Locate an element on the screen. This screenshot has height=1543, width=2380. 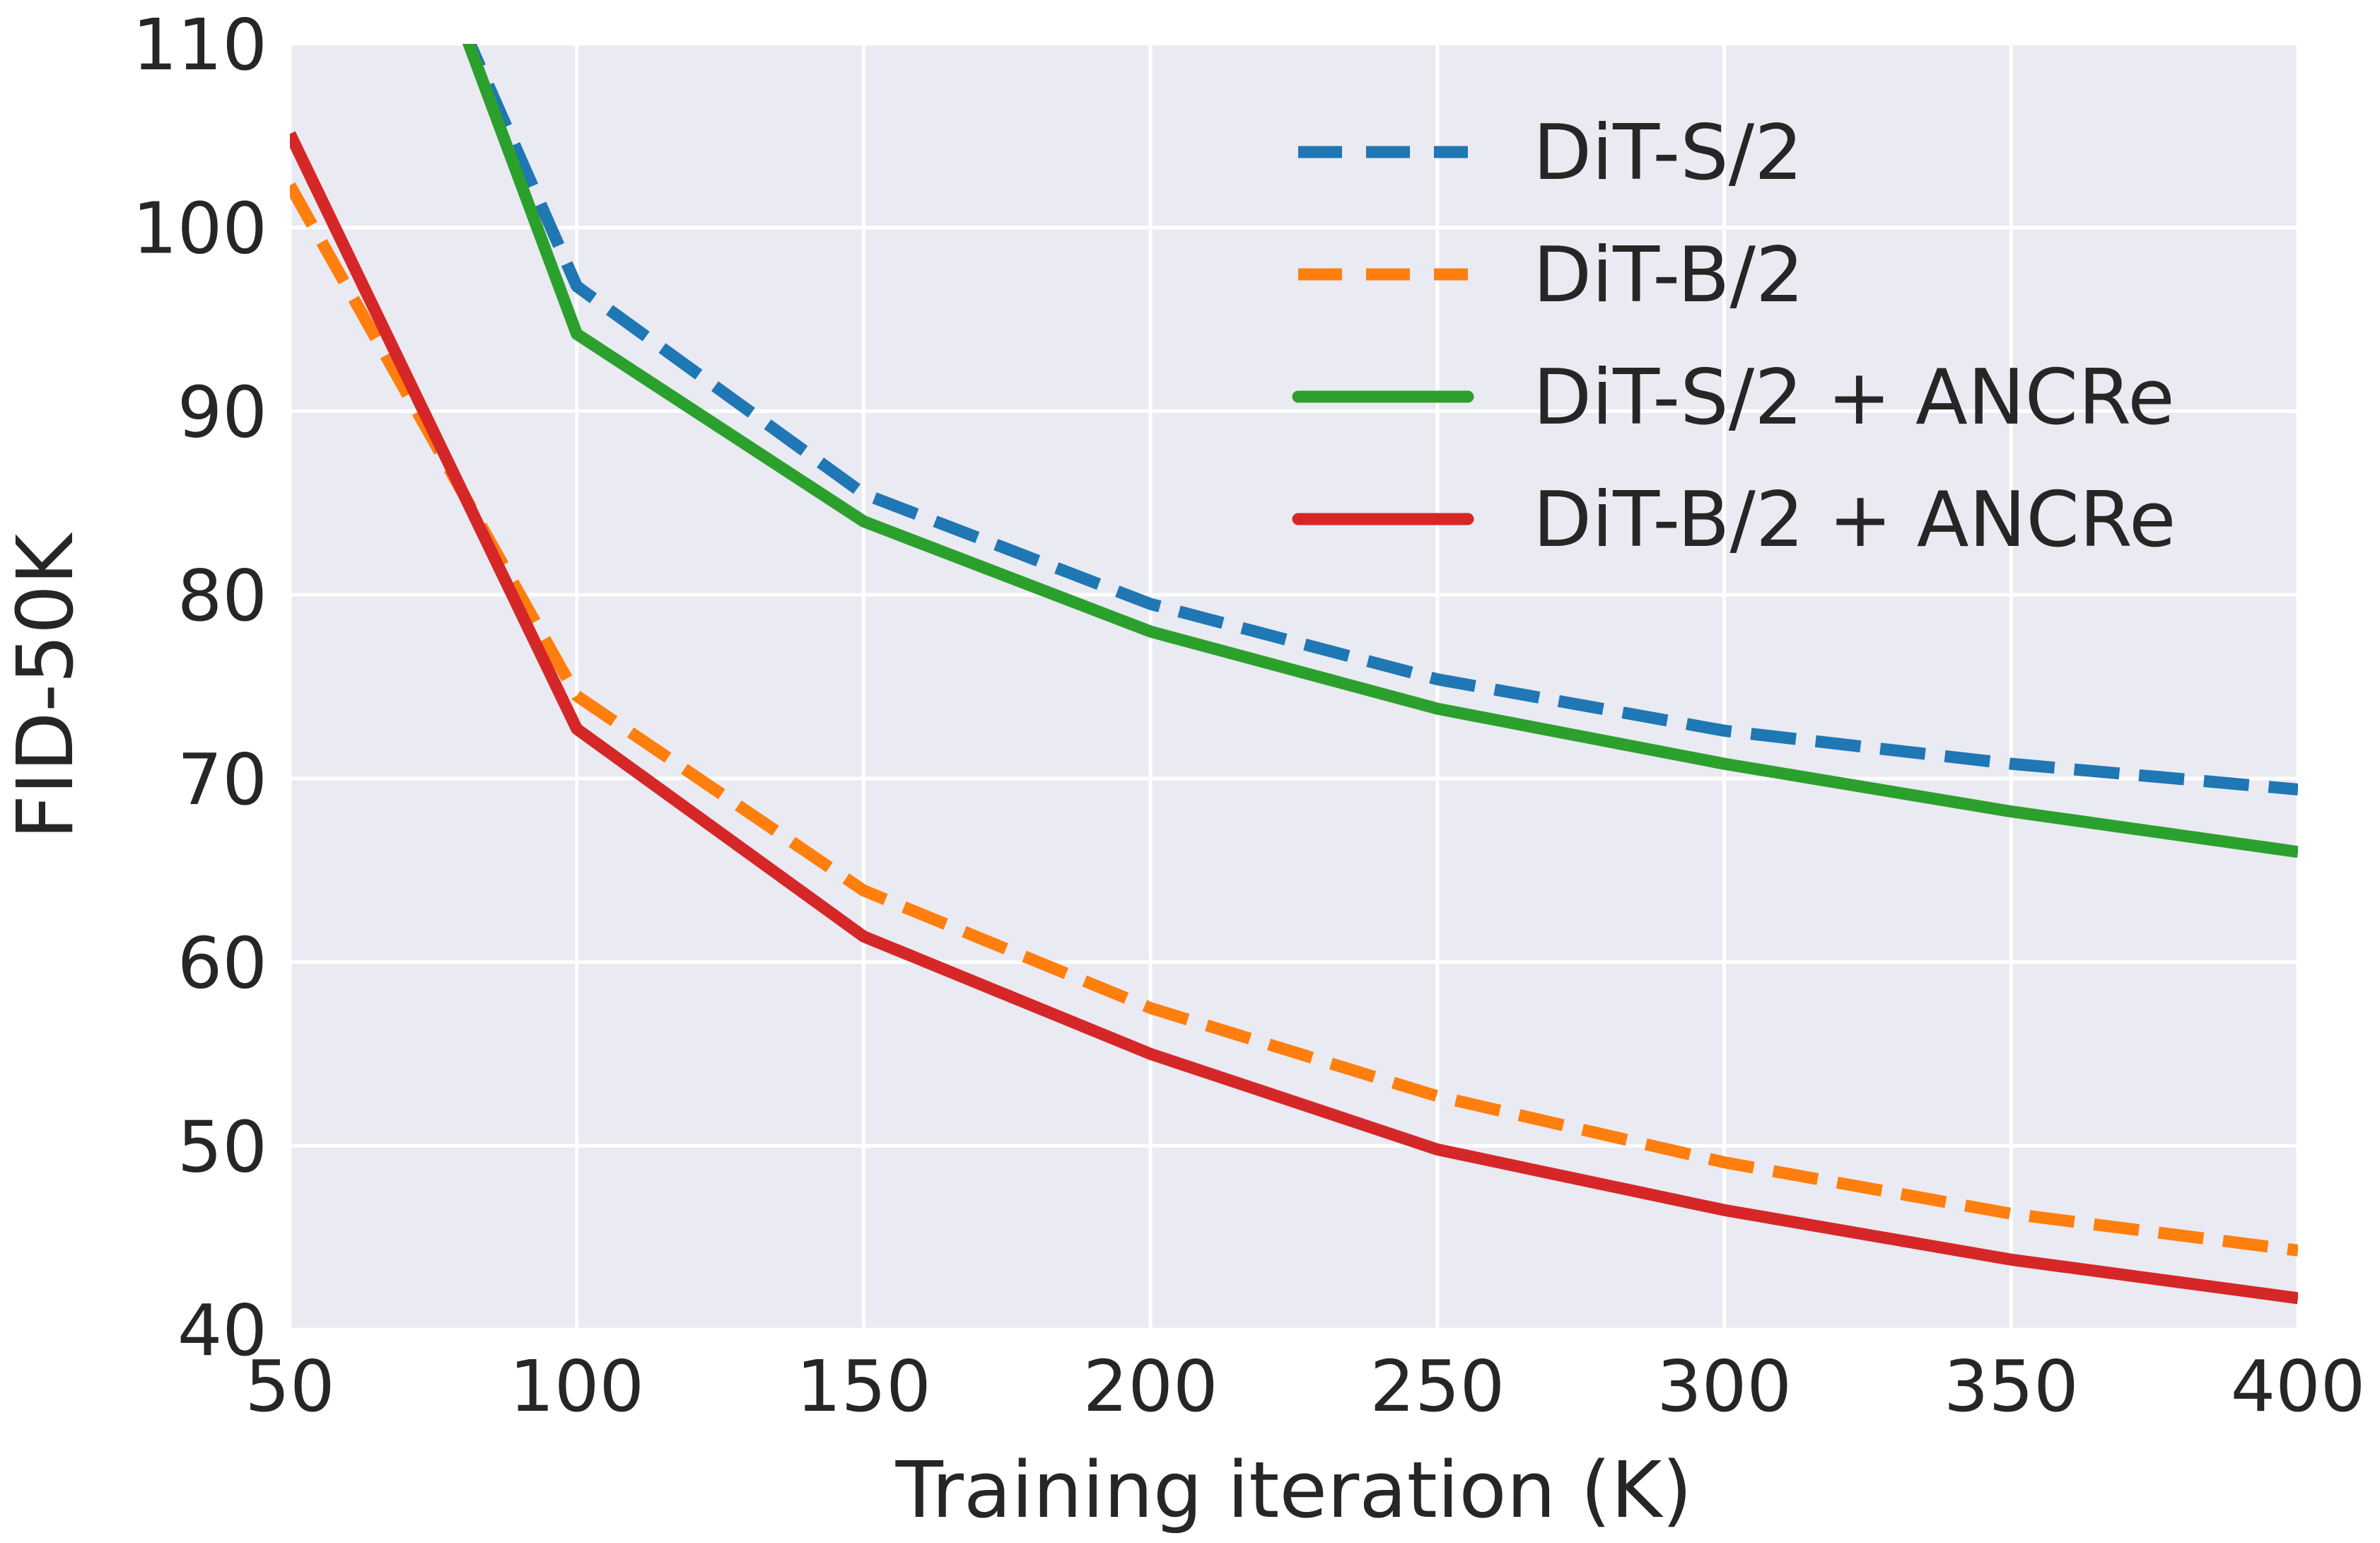
x-tick-label-50: 50 is located at coordinates (289, 1387).